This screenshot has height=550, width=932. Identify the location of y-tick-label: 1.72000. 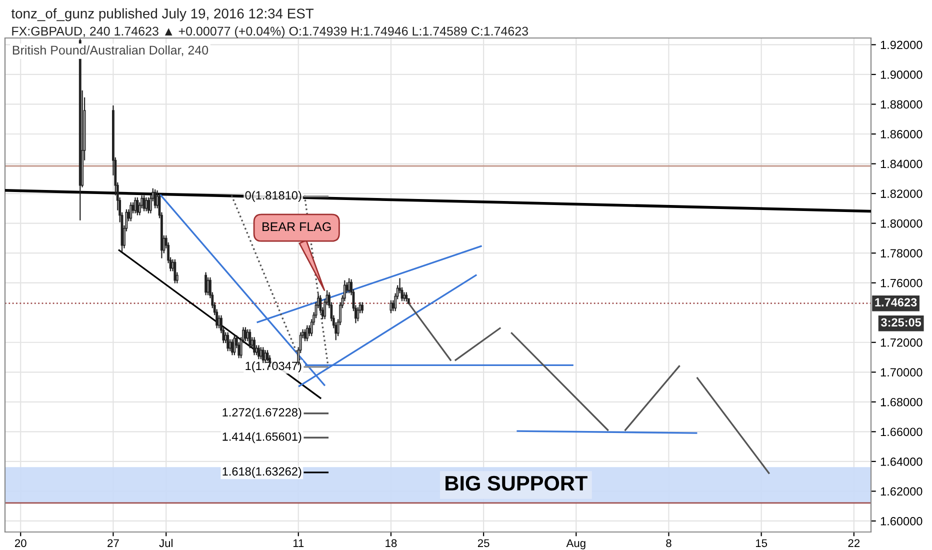
(901, 342).